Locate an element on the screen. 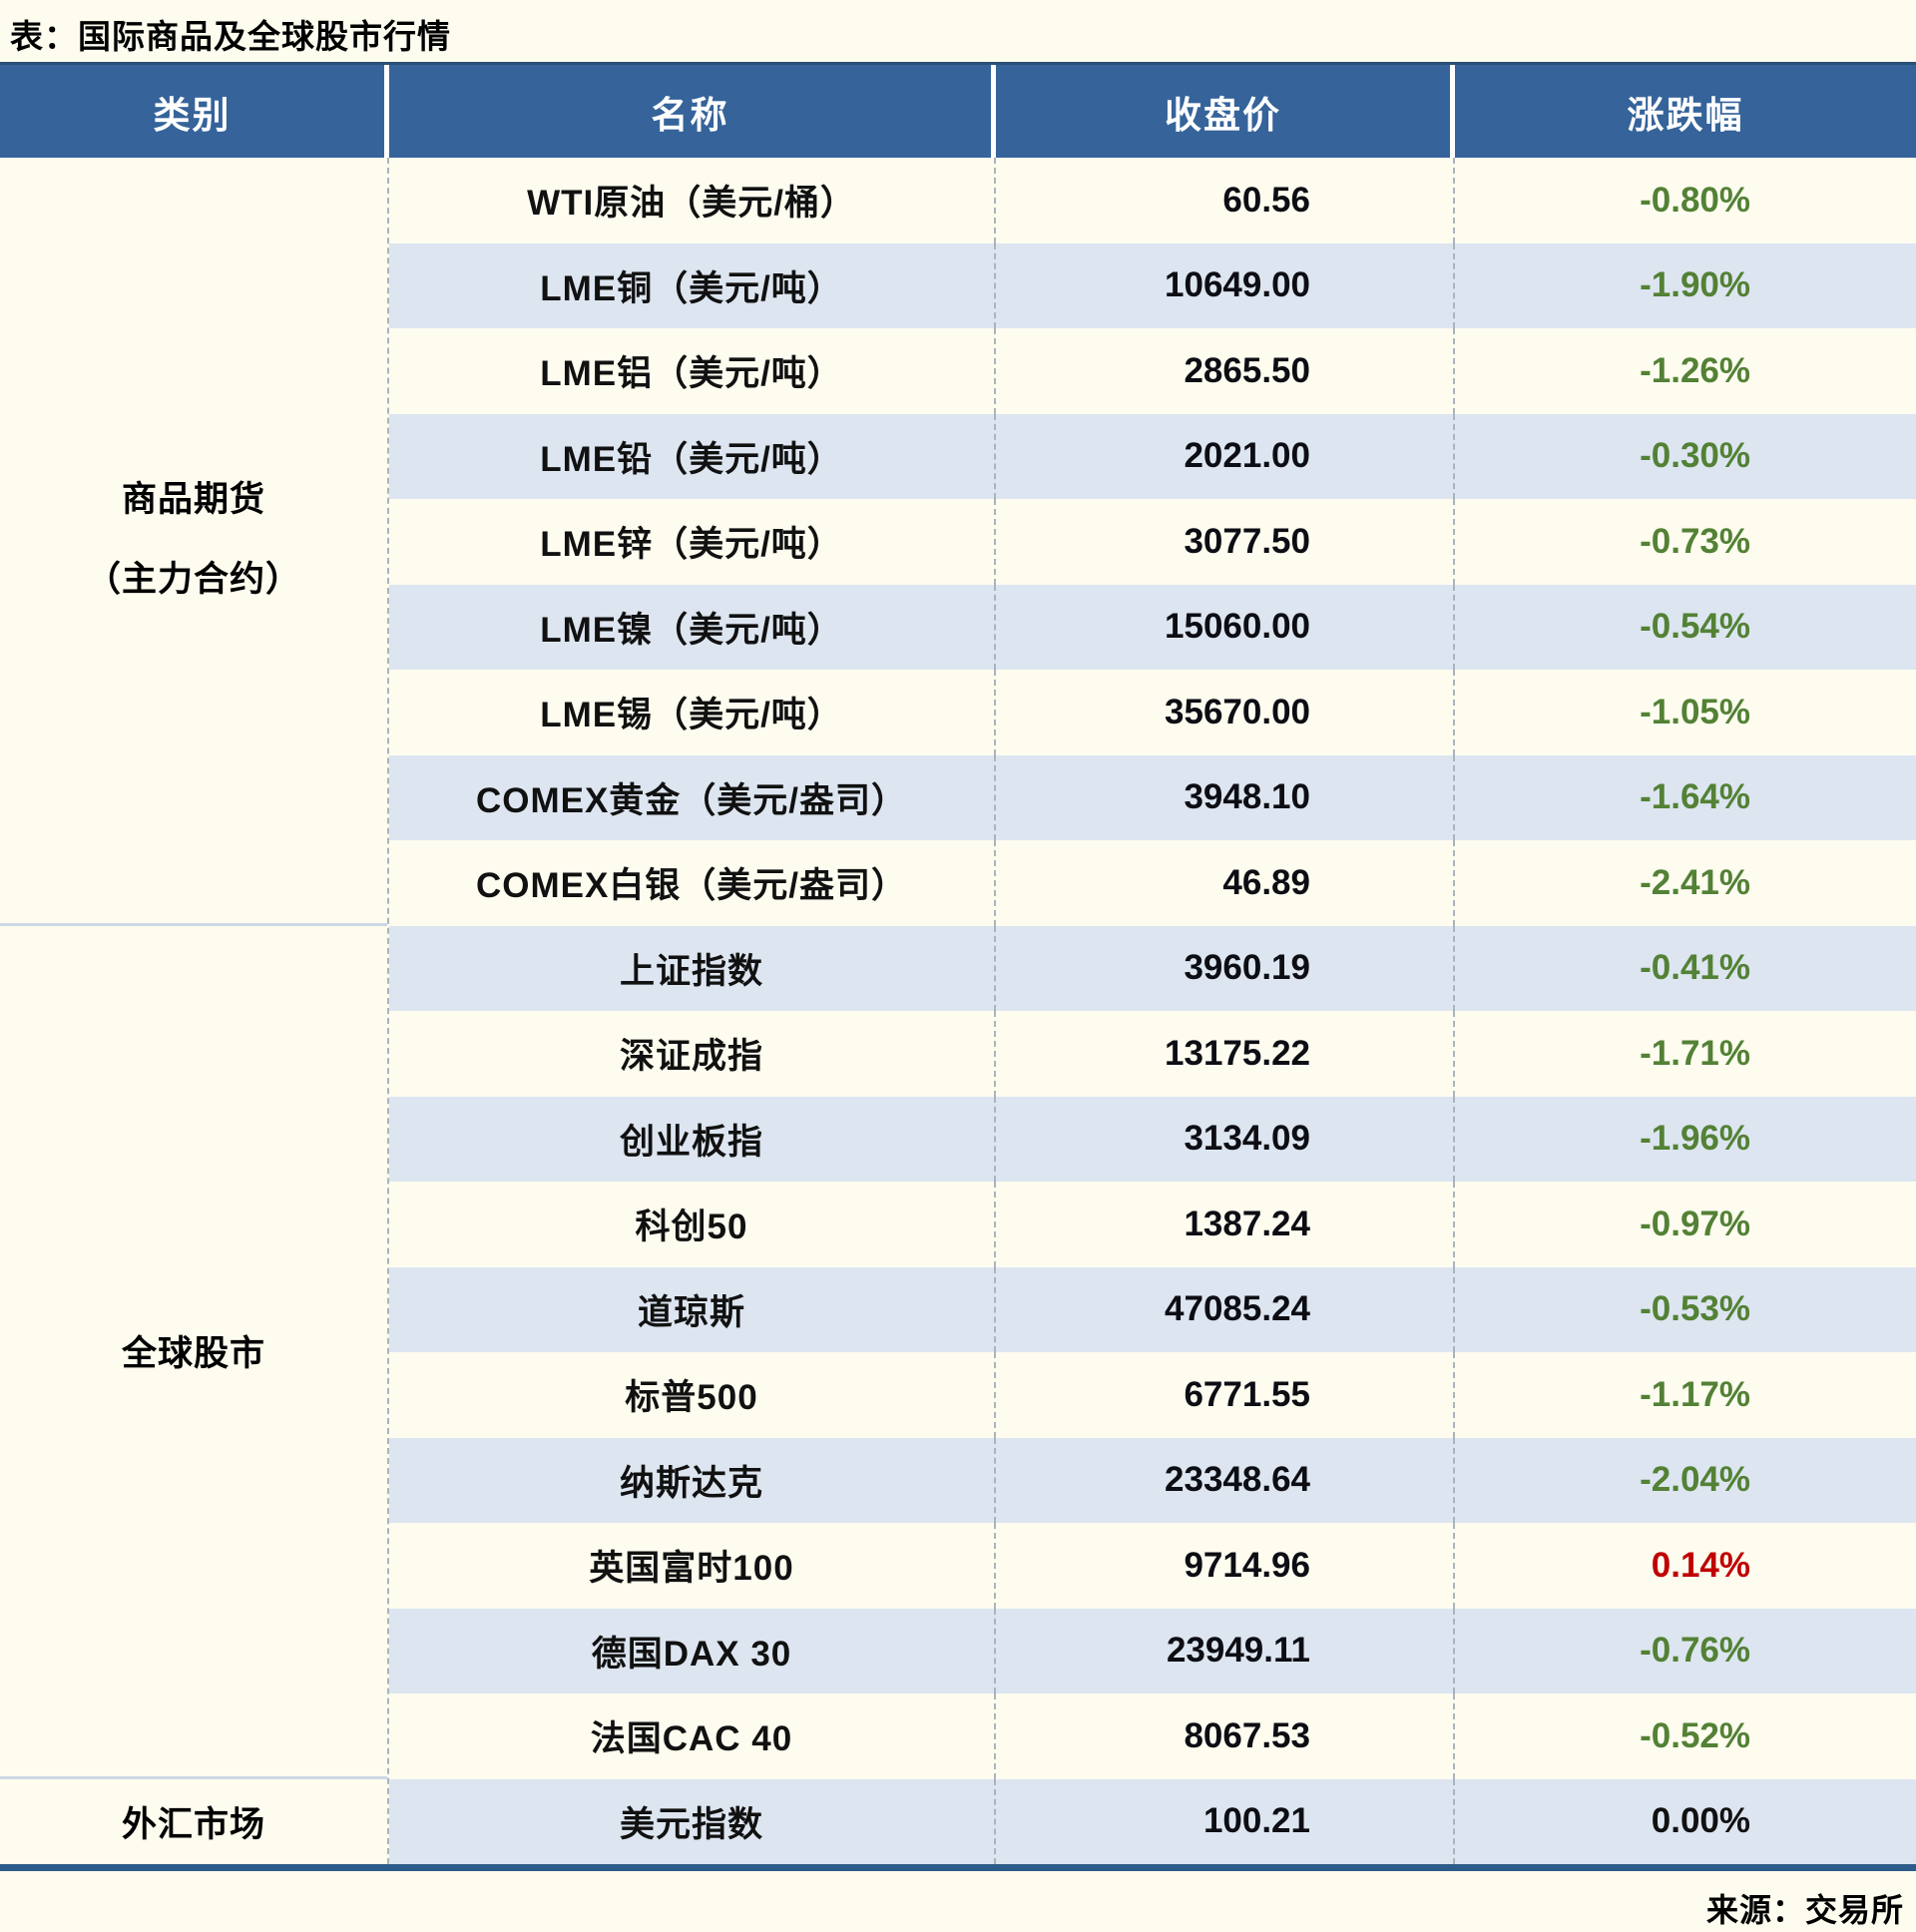 This screenshot has height=1932, width=1916. close-price-cell: 47085.24 is located at coordinates (1225, 1309).